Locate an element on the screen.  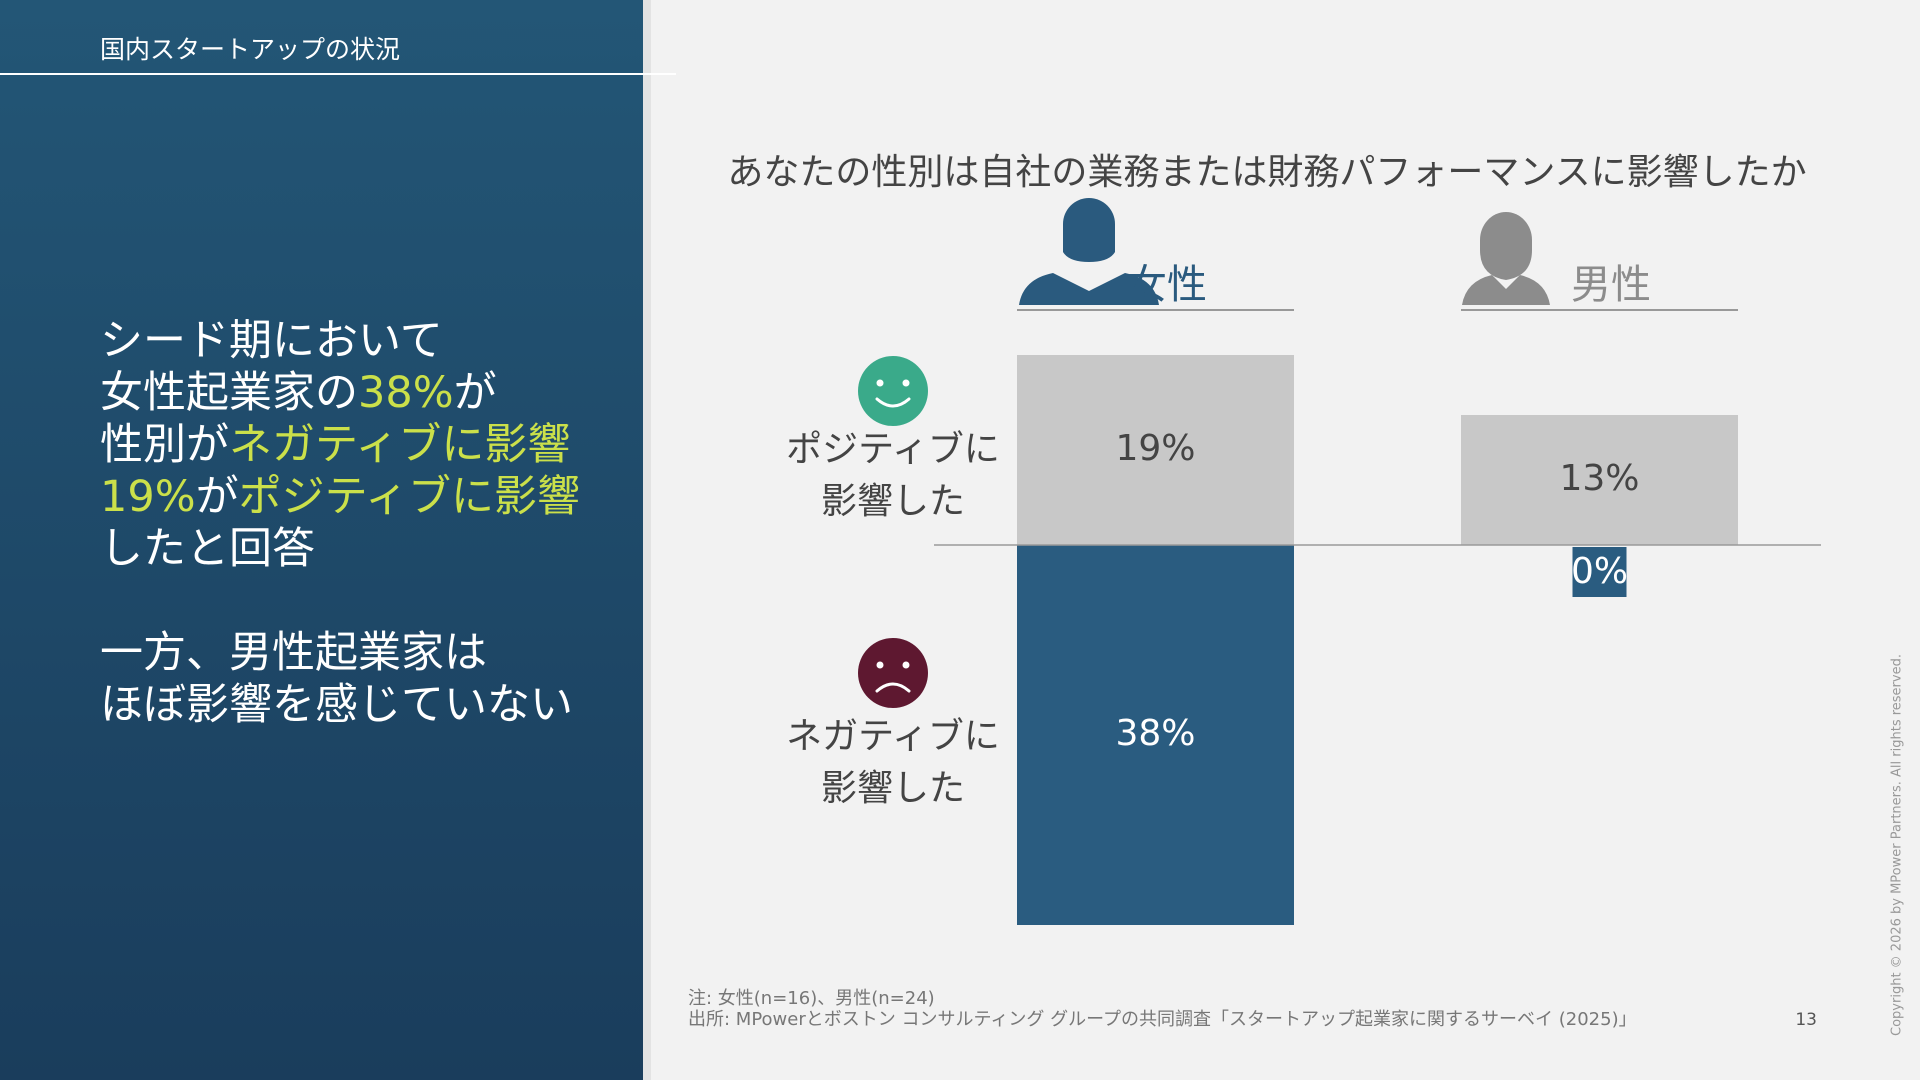
headline-segment: ほぼ影響を感じていない is located at coordinates (336, 705).